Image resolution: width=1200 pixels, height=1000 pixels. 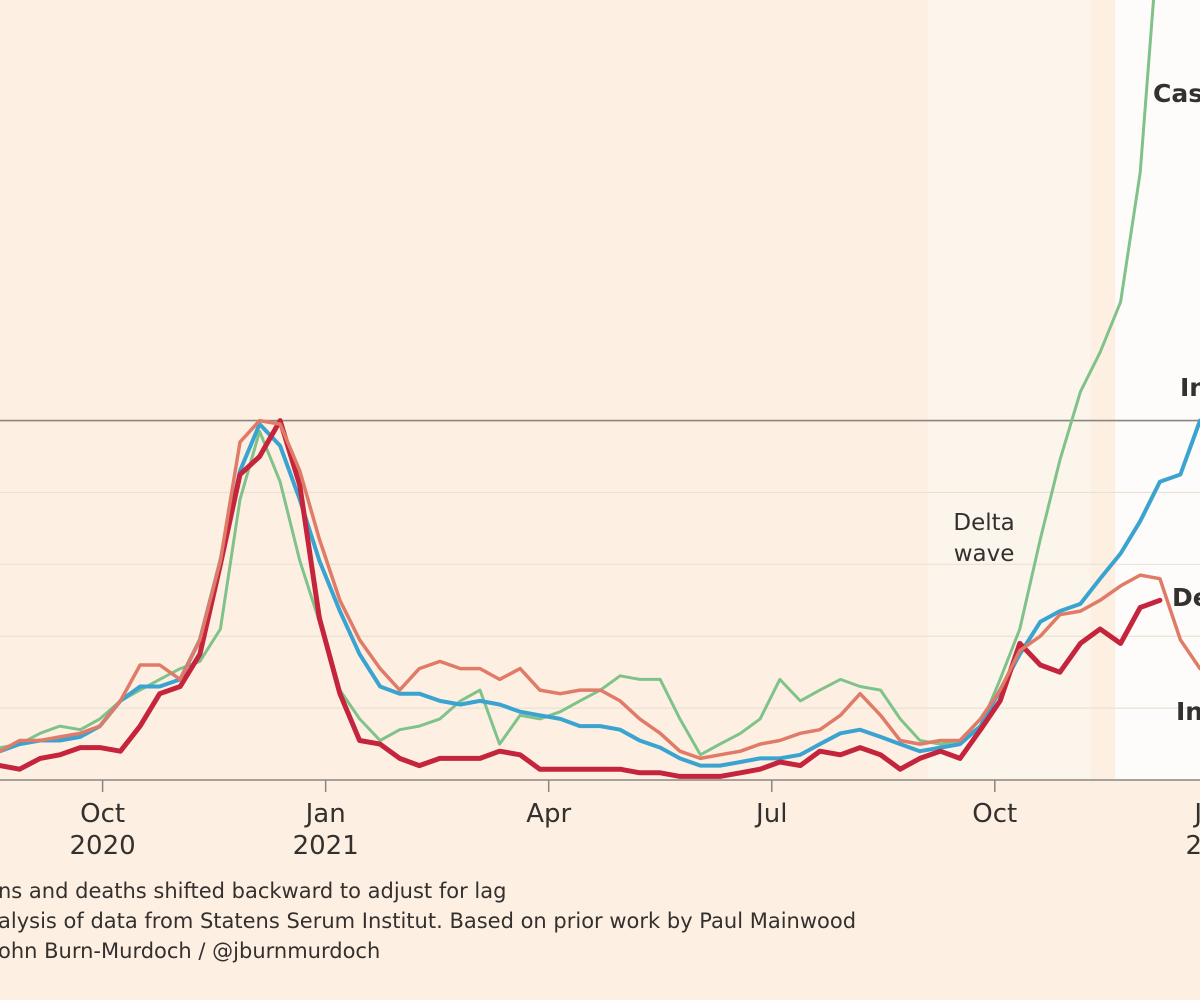 I want to click on x-tick-label: J, so click(x=1196, y=814).